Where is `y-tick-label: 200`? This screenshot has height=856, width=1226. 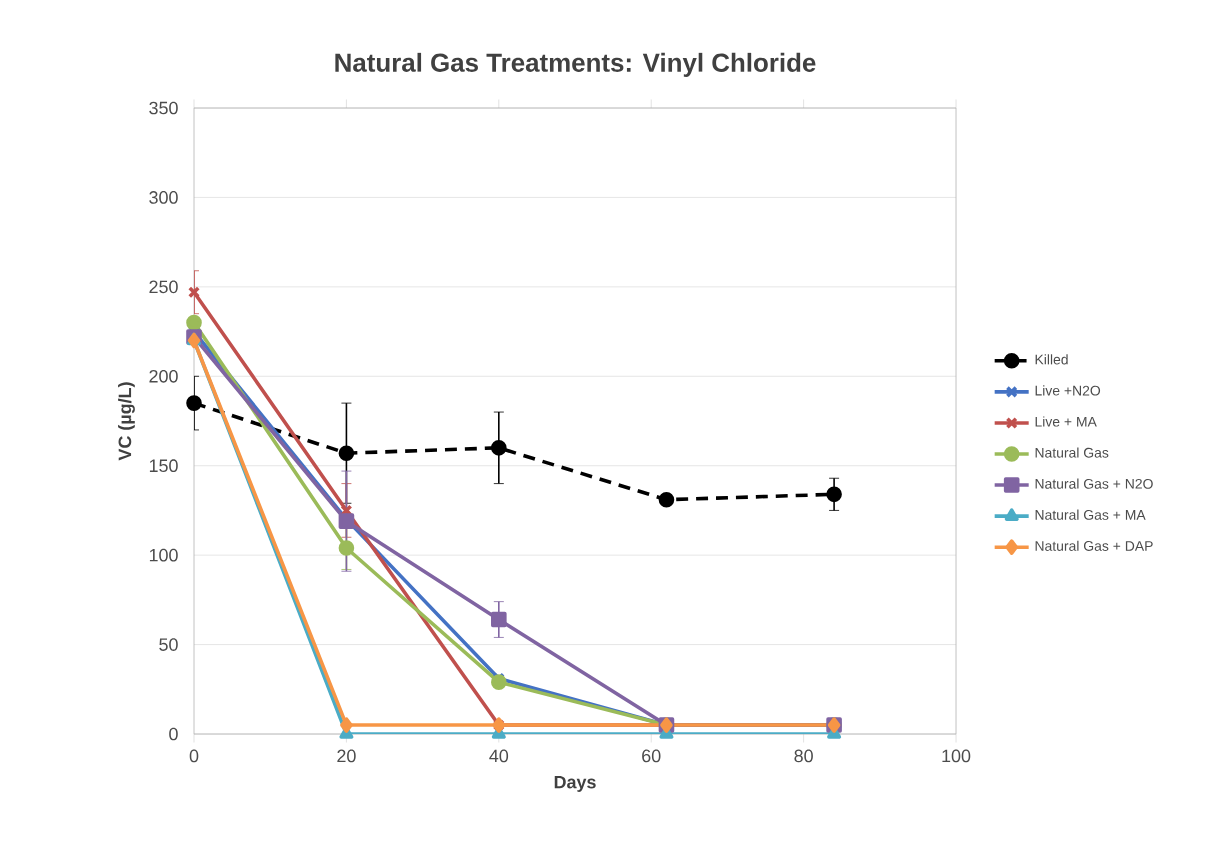 y-tick-label: 200 is located at coordinates (163, 376).